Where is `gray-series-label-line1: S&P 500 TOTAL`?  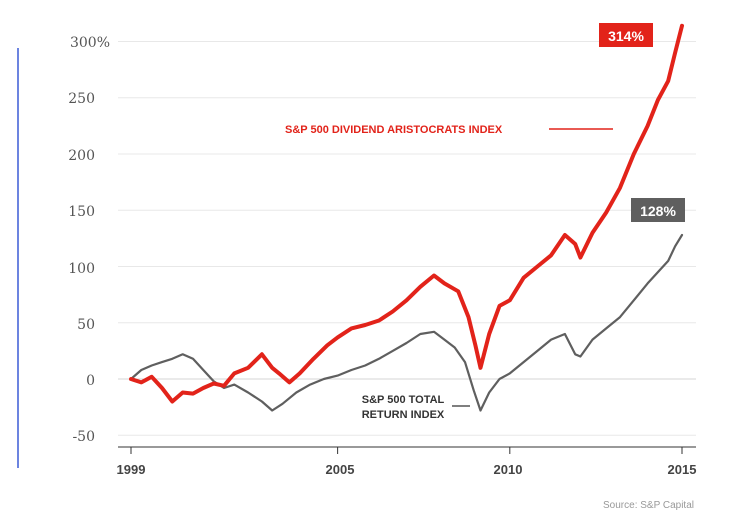
gray-series-label-line1: S&P 500 TOTAL is located at coordinates (403, 400).